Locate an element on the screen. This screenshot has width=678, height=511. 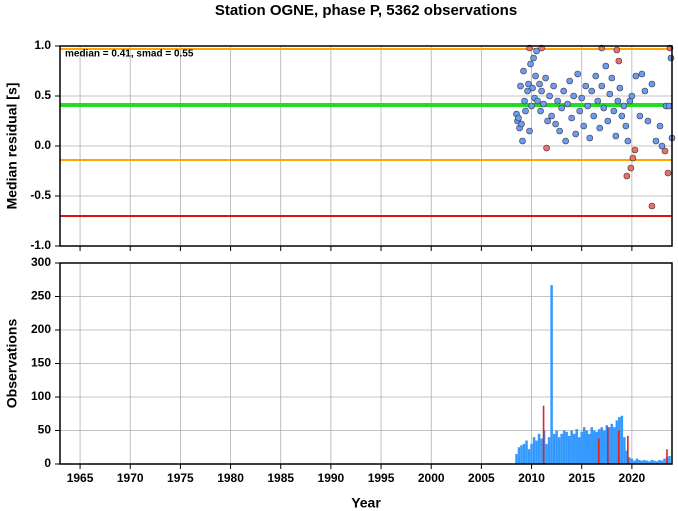
x-tick-label: 1990 is located at coordinates (331, 478).